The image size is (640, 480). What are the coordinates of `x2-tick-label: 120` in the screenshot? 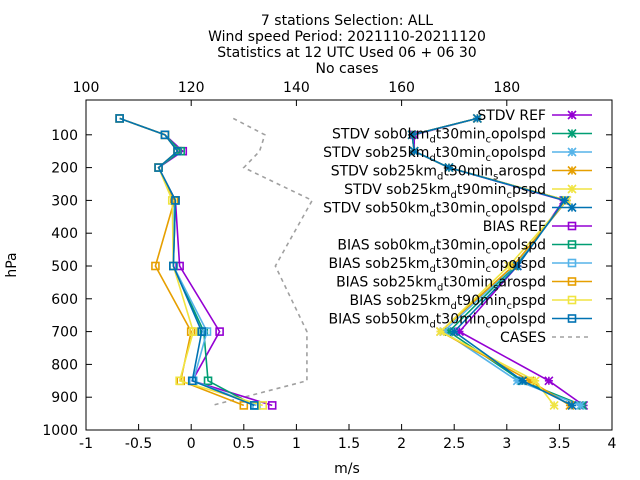 It's located at (191, 88).